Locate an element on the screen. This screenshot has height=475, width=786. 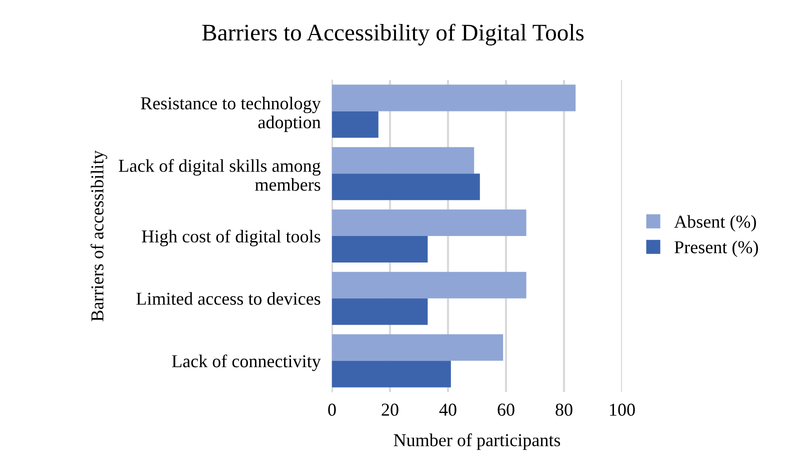
x-tick-label: 80 is located at coordinates (564, 410).